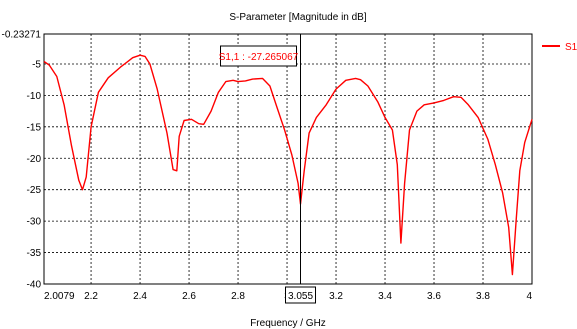 This screenshot has width=577, height=329. What do you see at coordinates (434, 296) in the screenshot?
I see `x-tick-label: 3.6` at bounding box center [434, 296].